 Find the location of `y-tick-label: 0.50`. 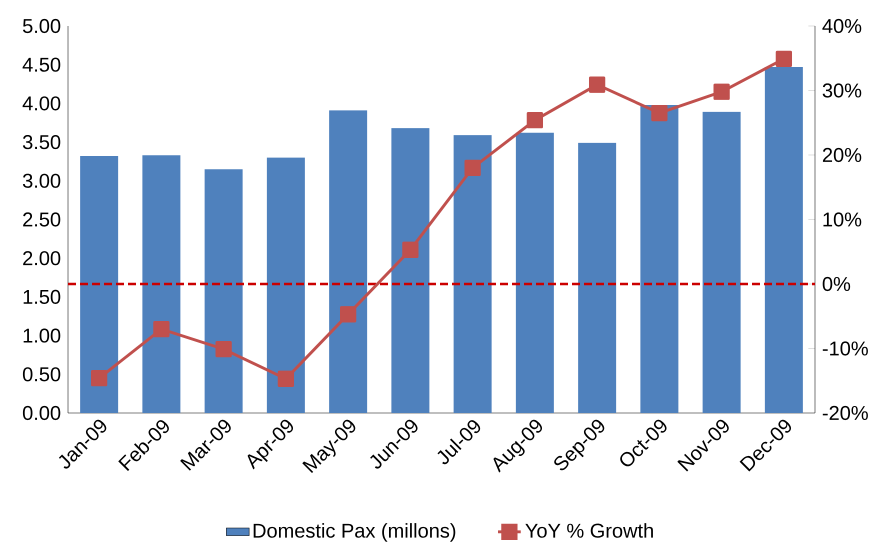

y-tick-label: 0.50 is located at coordinates (41, 374).